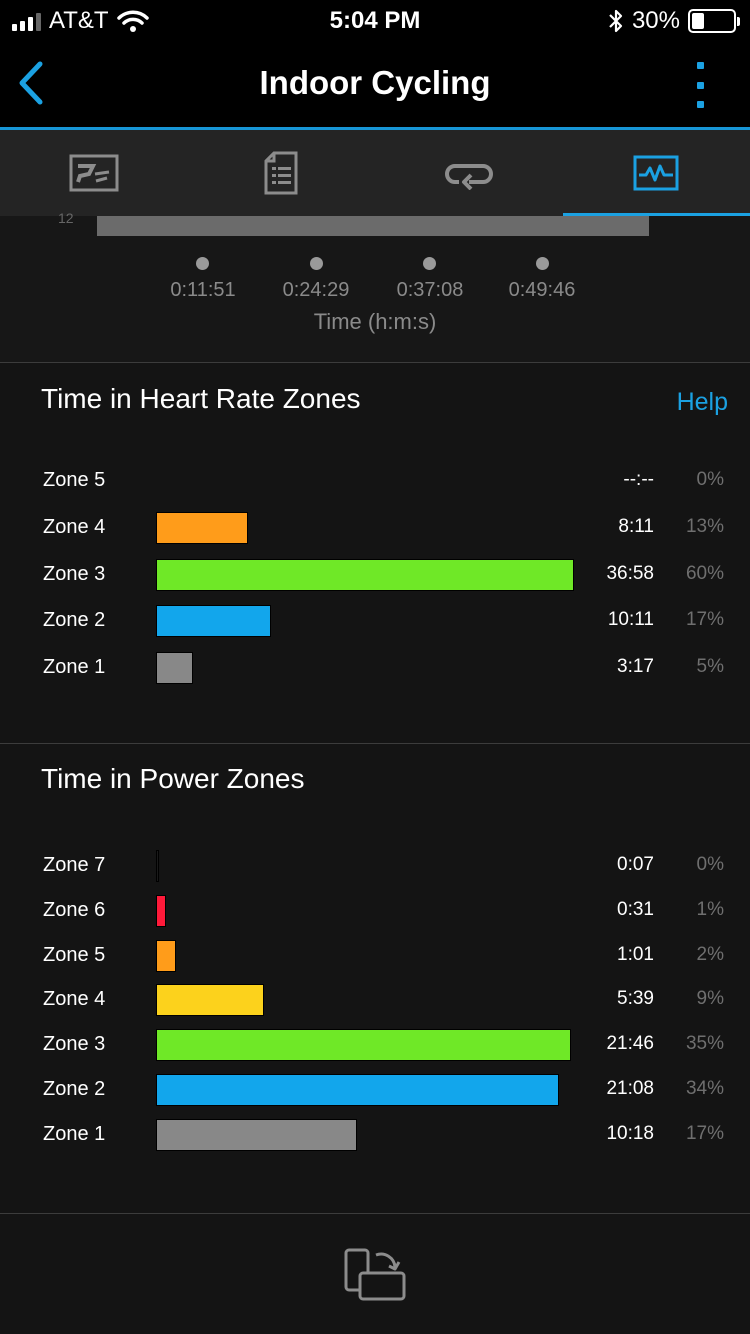  I want to click on carrier-label: AT&T, so click(79, 20).